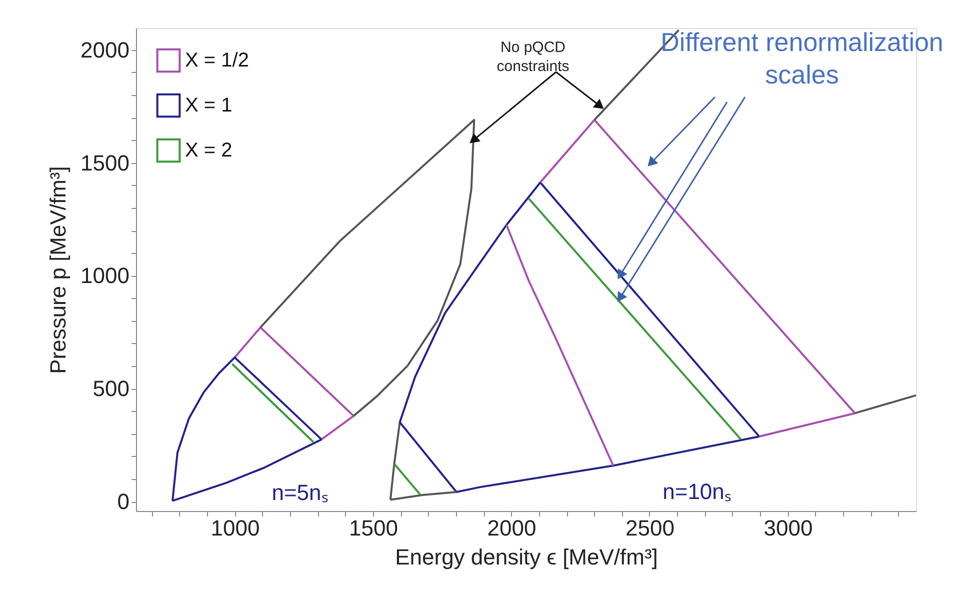  Describe the element at coordinates (105, 163) in the screenshot. I see `y-tick-label: 1500` at that location.